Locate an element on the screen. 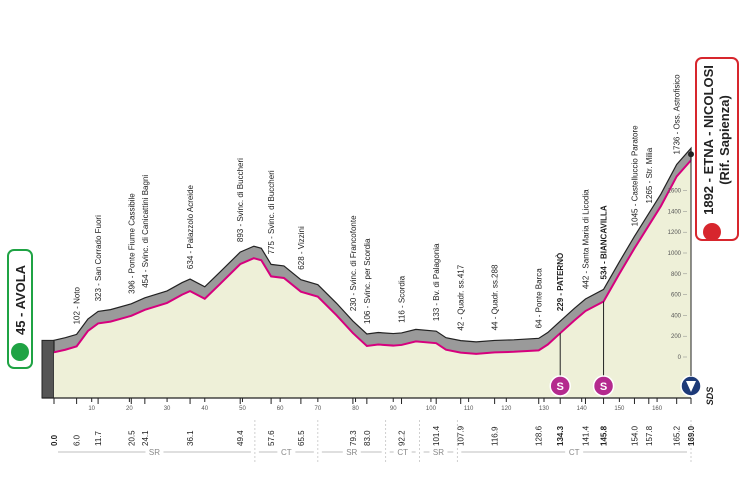 This screenshot has height=499, width=750. x-tick-label: 130 is located at coordinates (544, 409).